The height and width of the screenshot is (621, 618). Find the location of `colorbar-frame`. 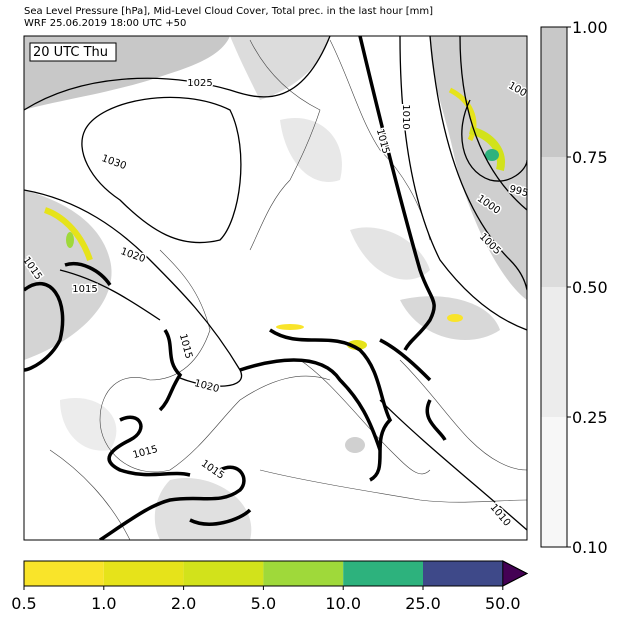

colorbar-frame is located at coordinates (276, 573).